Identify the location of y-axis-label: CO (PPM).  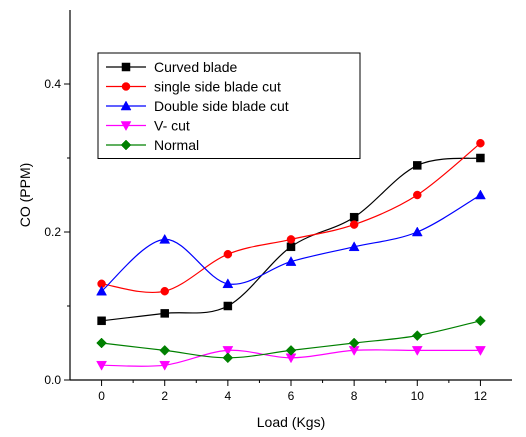
(25, 195).